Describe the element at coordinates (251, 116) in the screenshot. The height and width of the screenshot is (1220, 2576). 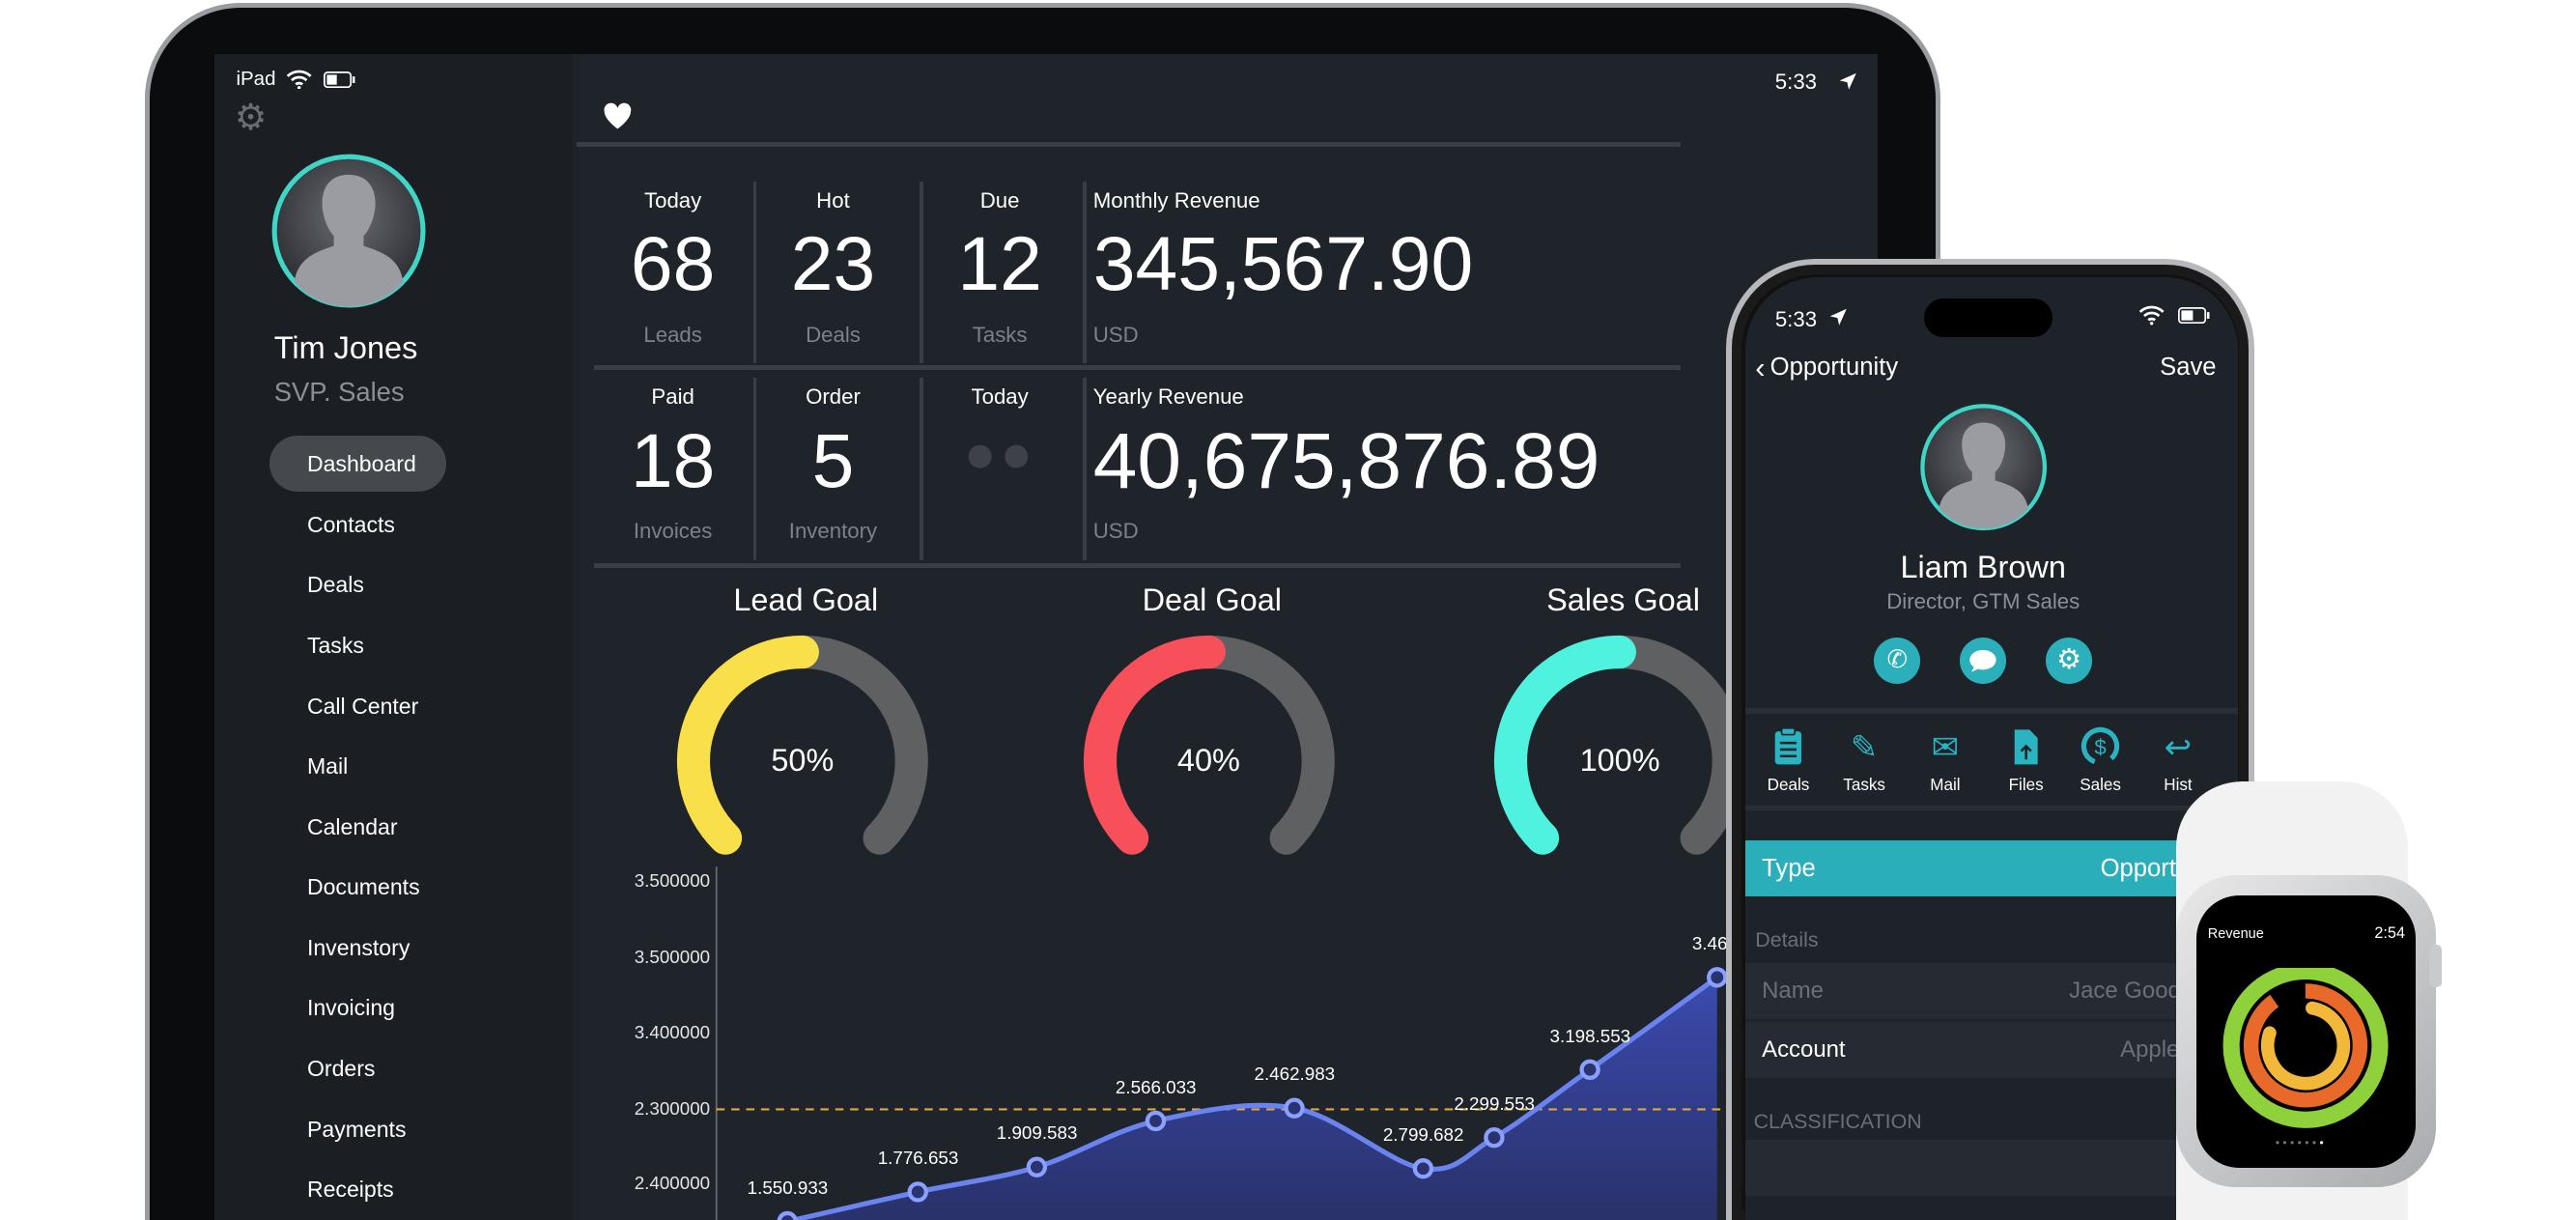
I see `settings-gear-icon: ⚙` at that location.